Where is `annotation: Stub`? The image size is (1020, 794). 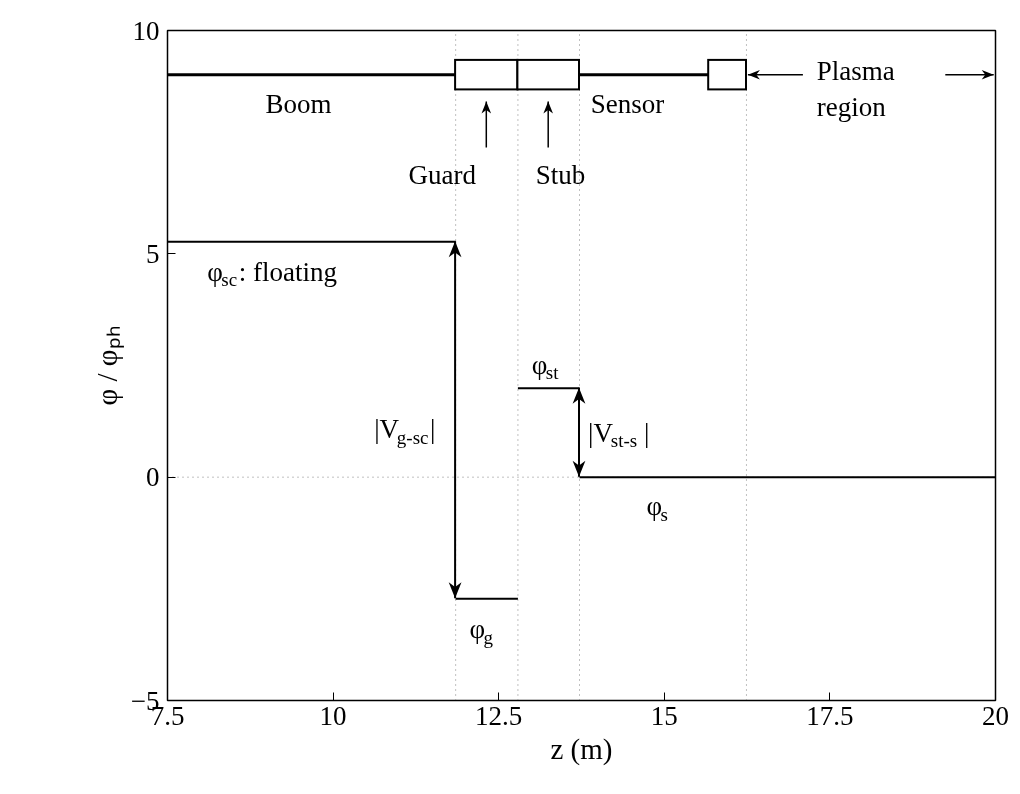
annotation: Stub is located at coordinates (560, 175).